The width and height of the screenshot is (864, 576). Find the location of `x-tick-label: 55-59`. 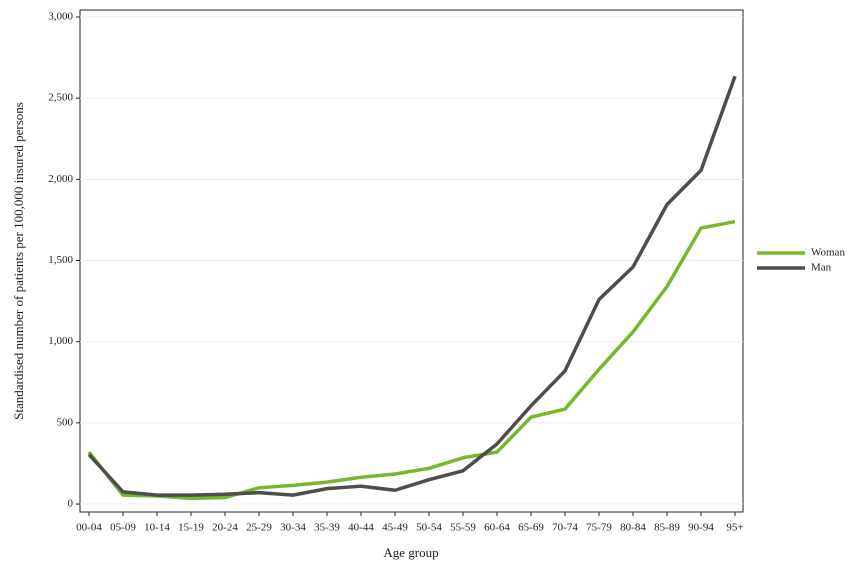

x-tick-label: 55-59 is located at coordinates (463, 528).